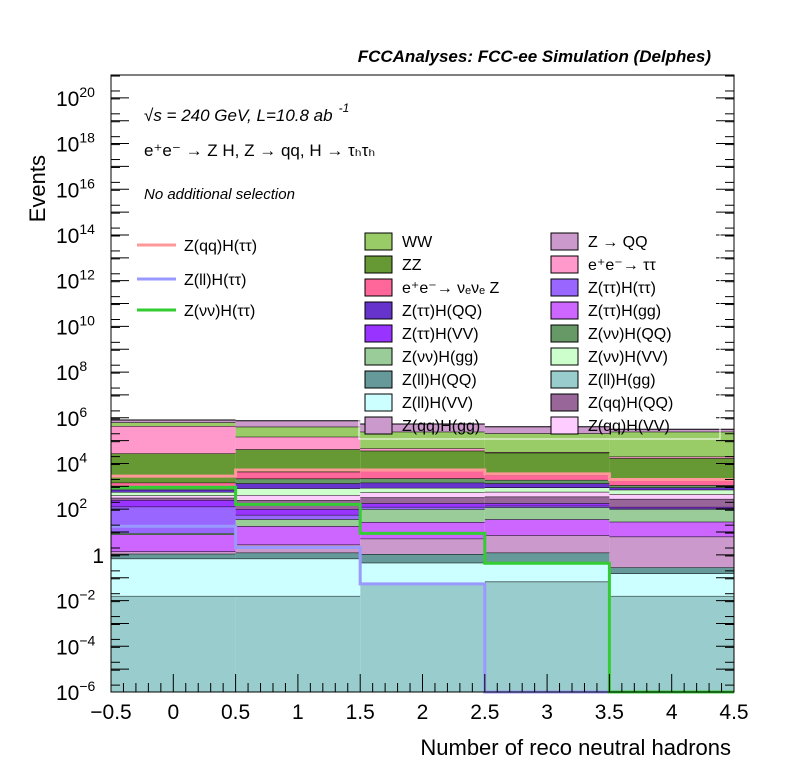 The width and height of the screenshot is (796, 772). What do you see at coordinates (440, 334) in the screenshot?
I see `legend-label-z-h-vv: Z(ττ)H(VV)` at bounding box center [440, 334].